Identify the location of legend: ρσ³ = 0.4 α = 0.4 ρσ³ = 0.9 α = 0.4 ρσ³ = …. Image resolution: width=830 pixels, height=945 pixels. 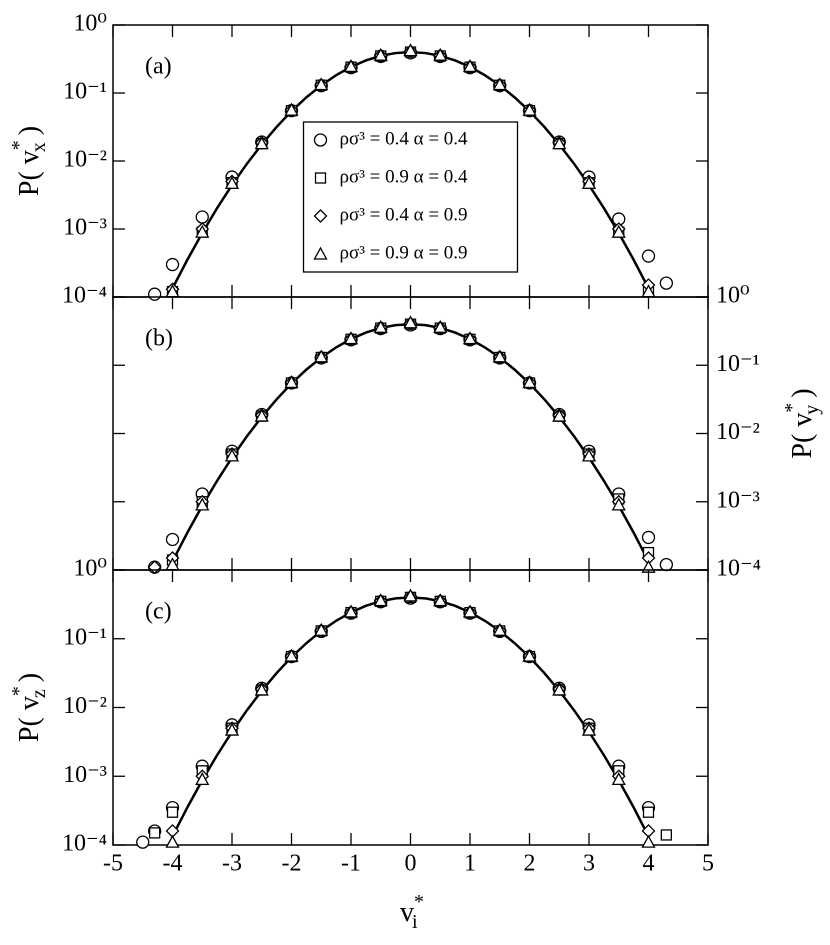
(410, 197).